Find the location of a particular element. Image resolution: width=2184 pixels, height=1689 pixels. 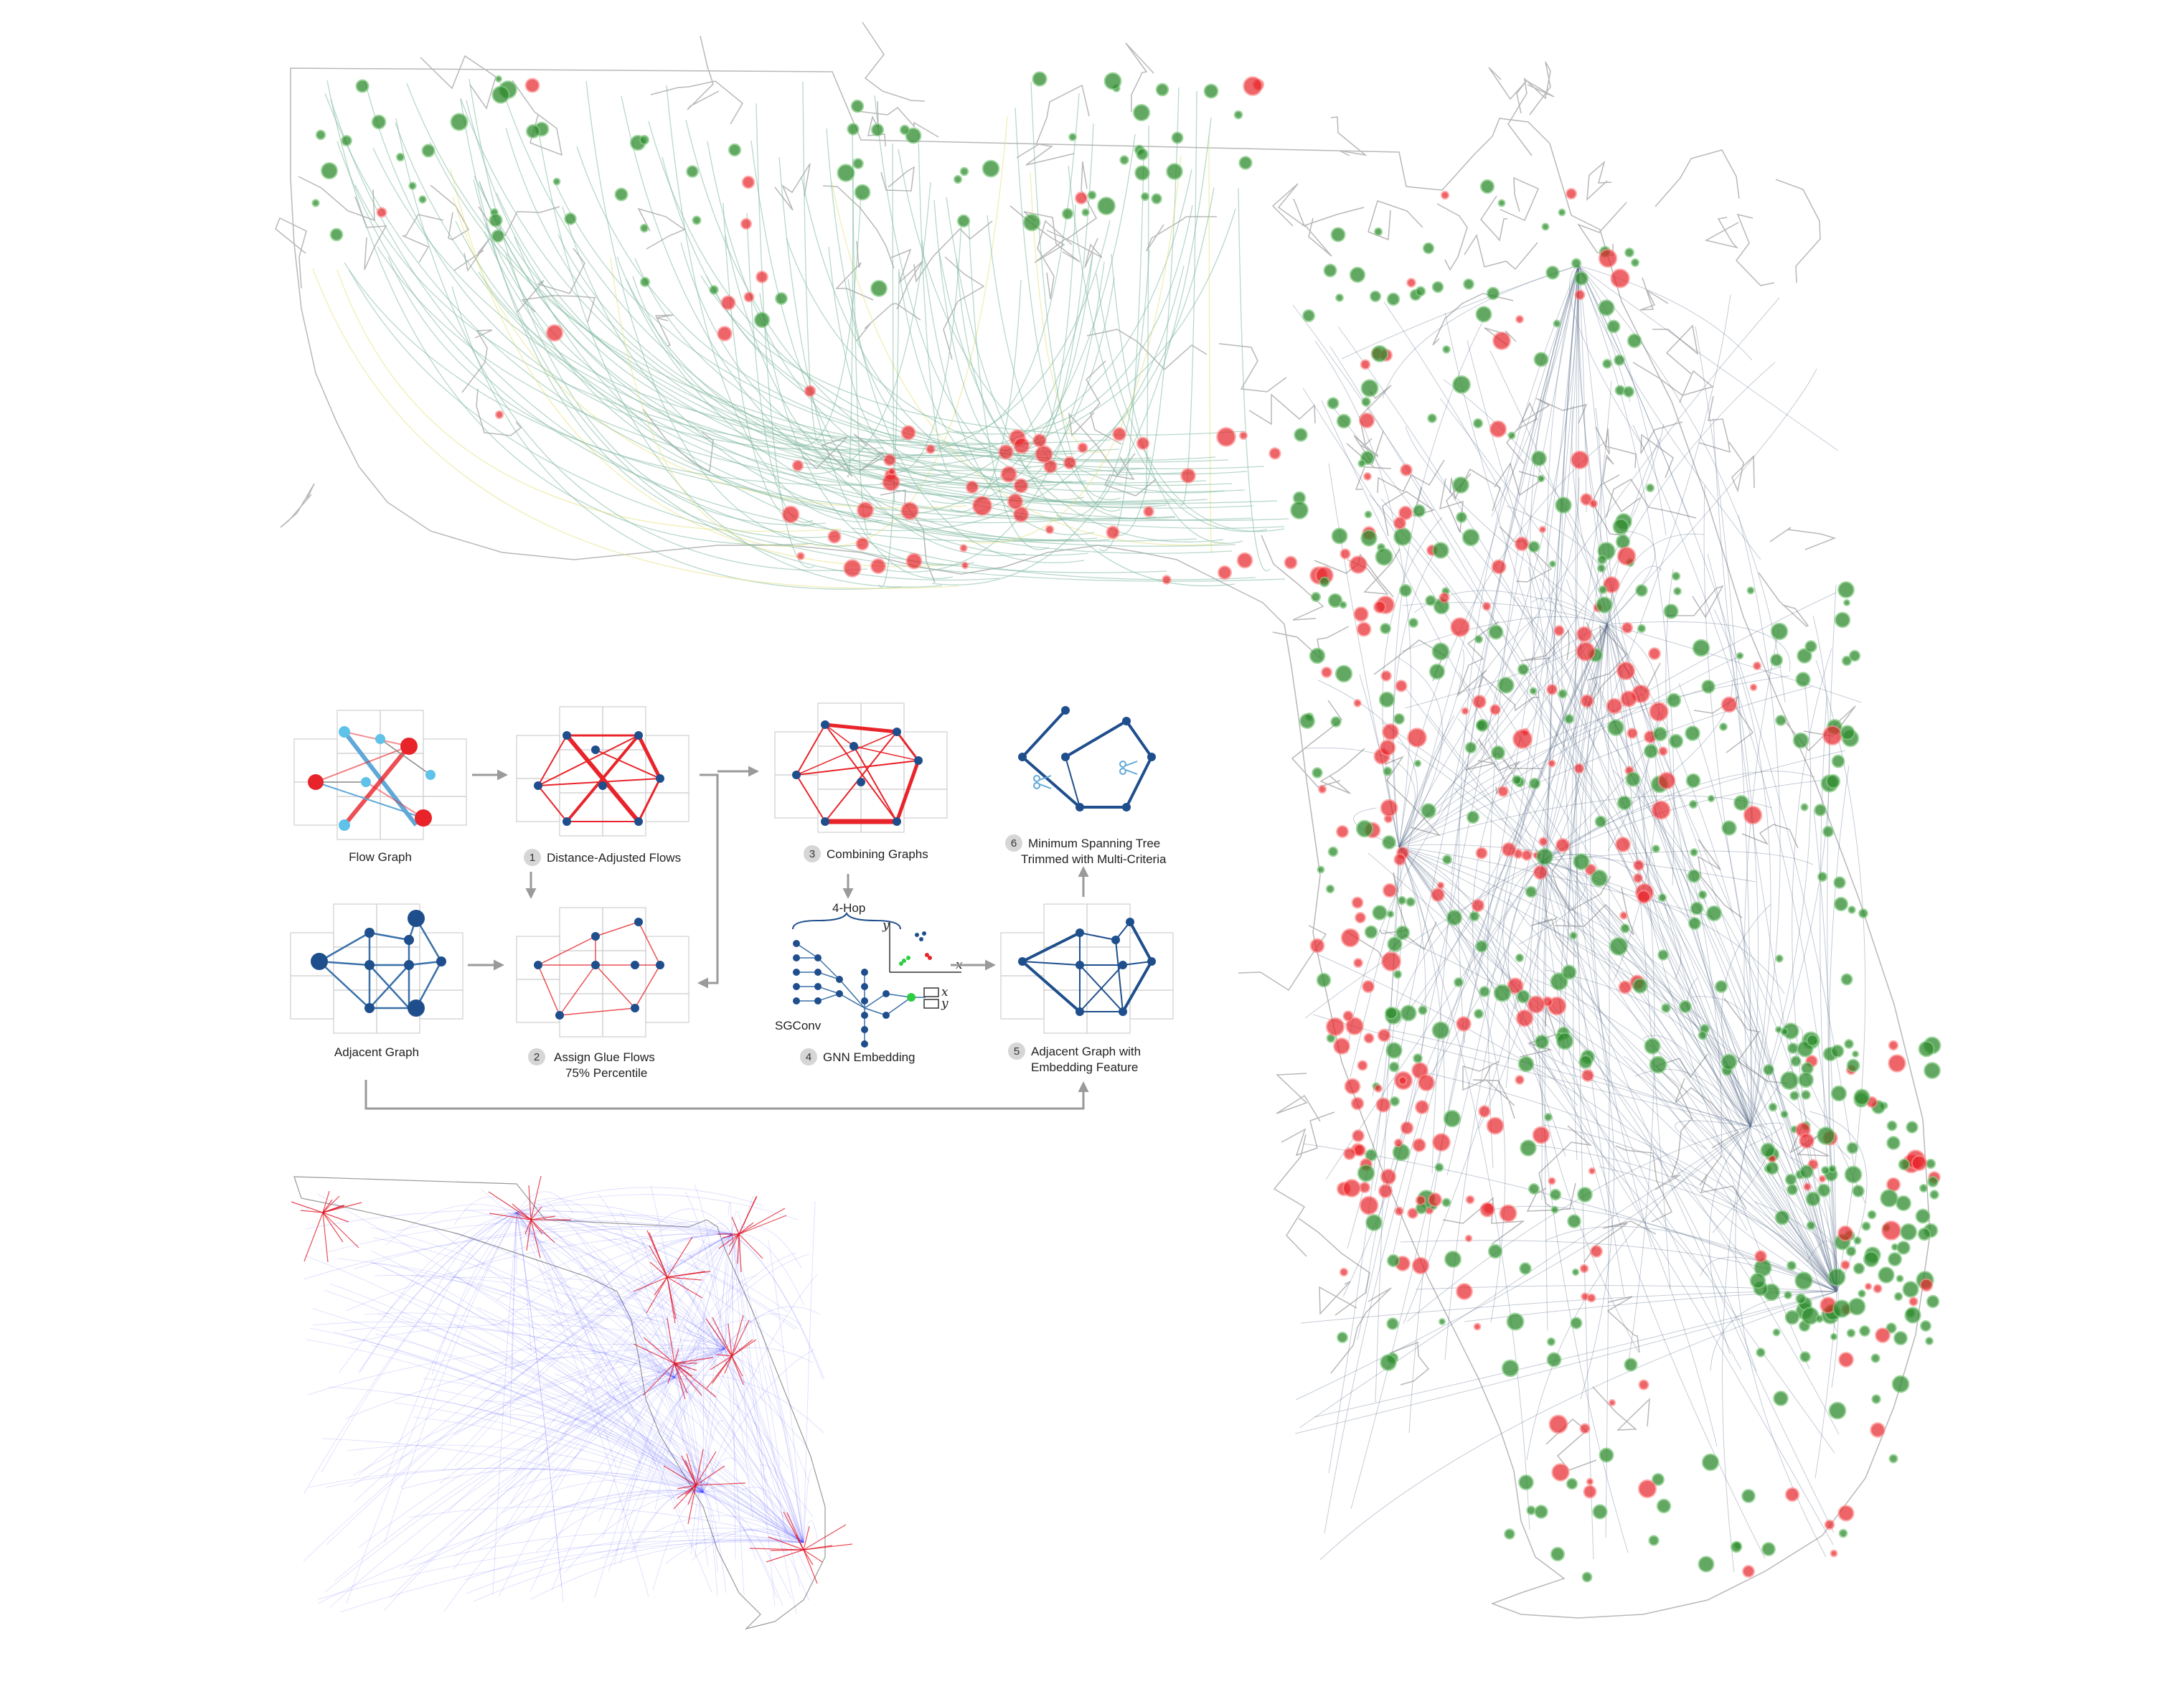

step-4-number: 4 is located at coordinates (808, 1057).